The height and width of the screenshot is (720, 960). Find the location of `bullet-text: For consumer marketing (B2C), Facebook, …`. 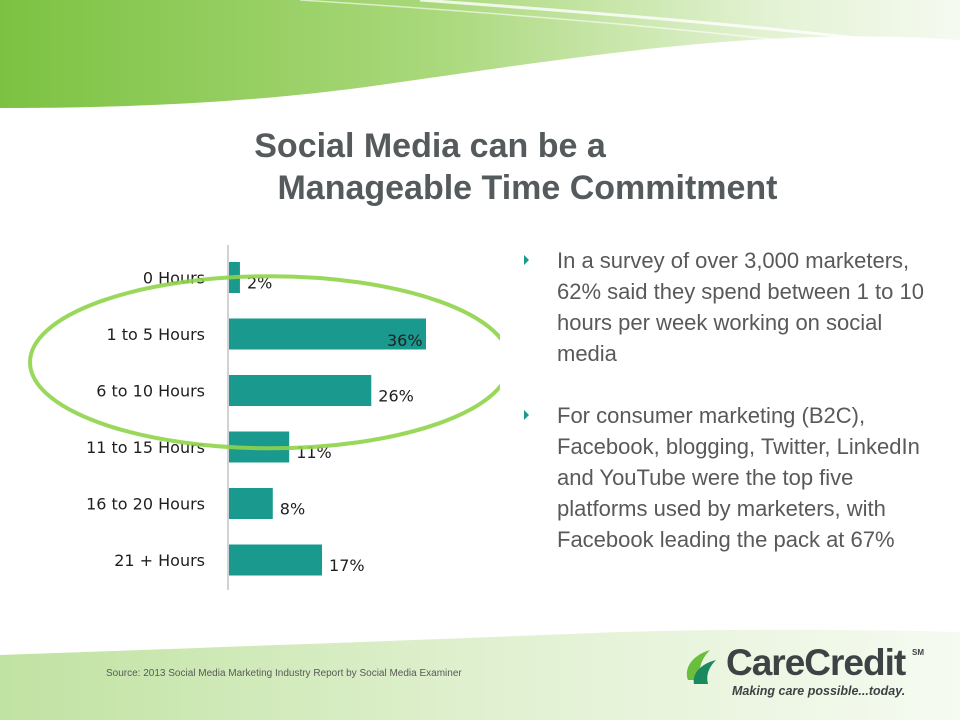

bullet-text: For consumer marketing (B2C), Facebook, … is located at coordinates (738, 477).